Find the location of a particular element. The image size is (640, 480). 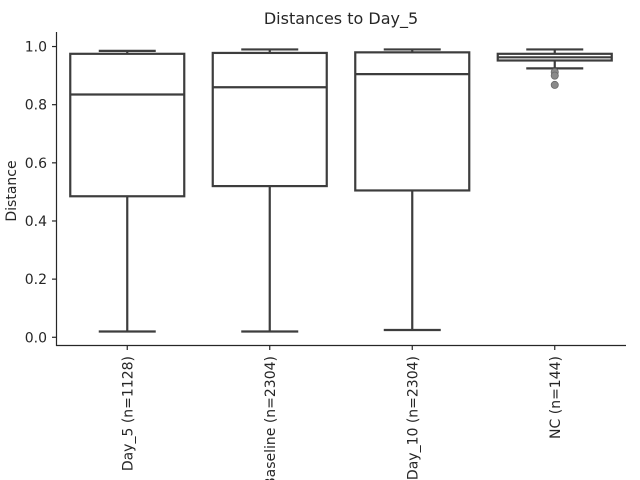

x-tick-label: Baseline (n=2304) is located at coordinates (271, 418).